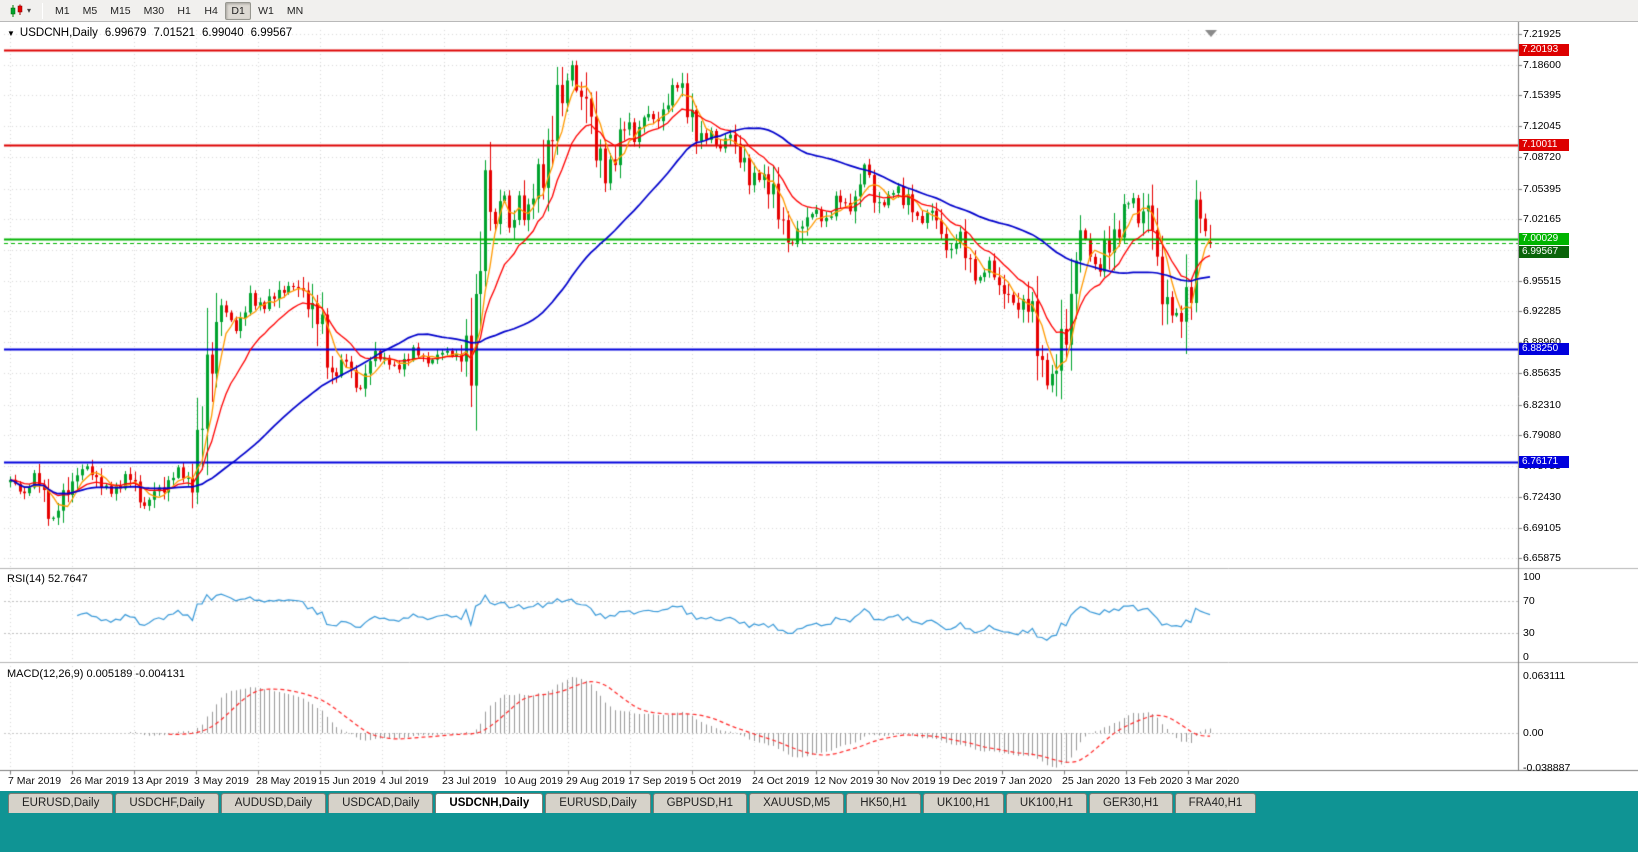 The image size is (1638, 852). Describe the element at coordinates (43, 10) in the screenshot. I see `toolbar-separator` at that location.